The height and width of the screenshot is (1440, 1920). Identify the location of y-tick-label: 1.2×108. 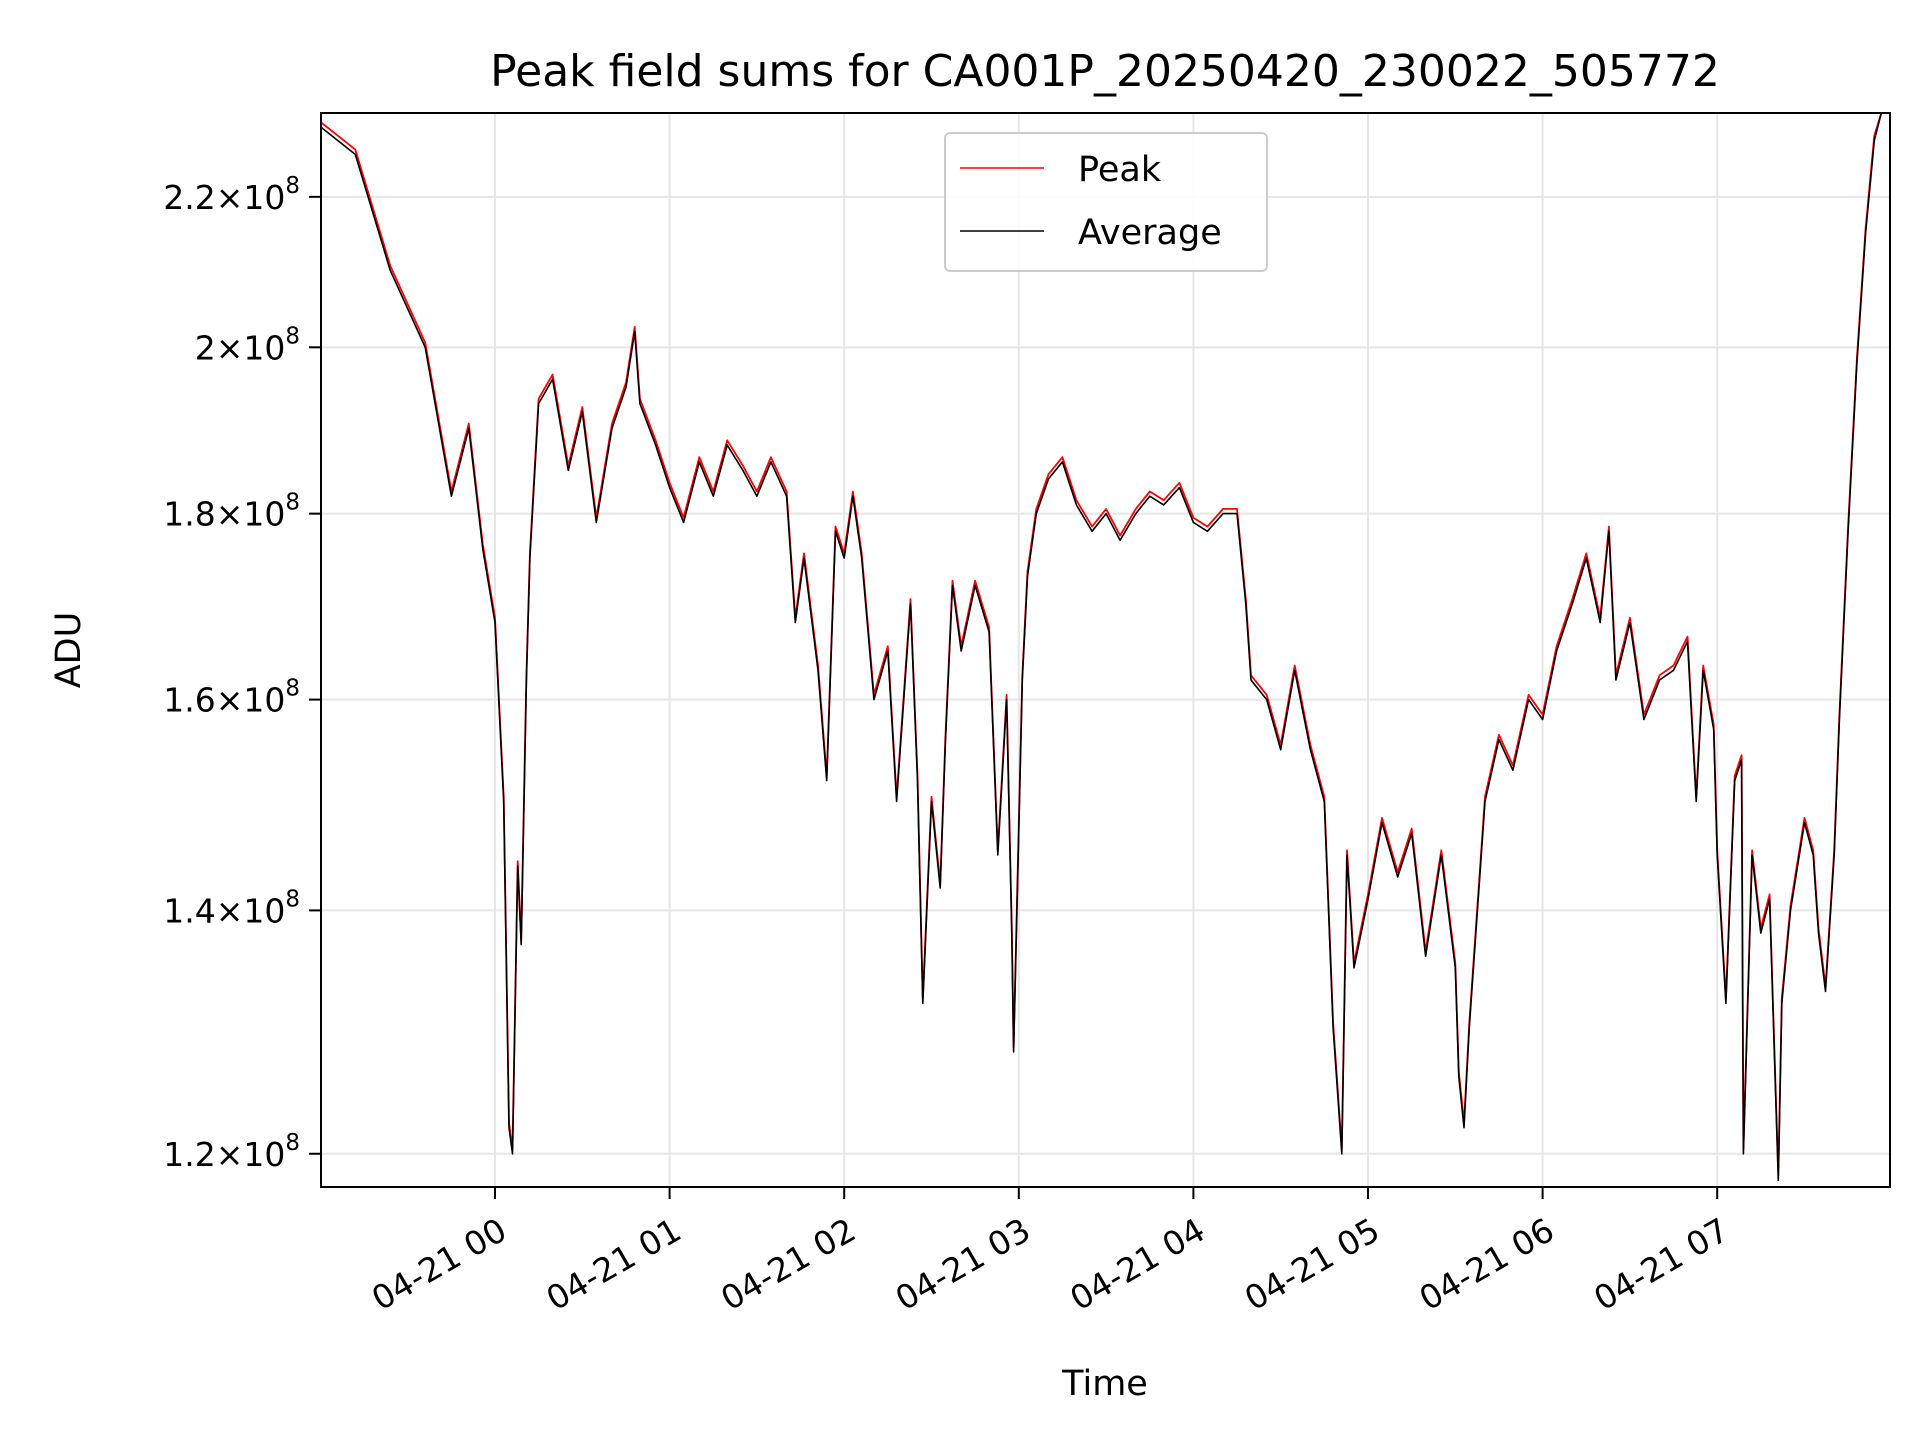
(231, 1152).